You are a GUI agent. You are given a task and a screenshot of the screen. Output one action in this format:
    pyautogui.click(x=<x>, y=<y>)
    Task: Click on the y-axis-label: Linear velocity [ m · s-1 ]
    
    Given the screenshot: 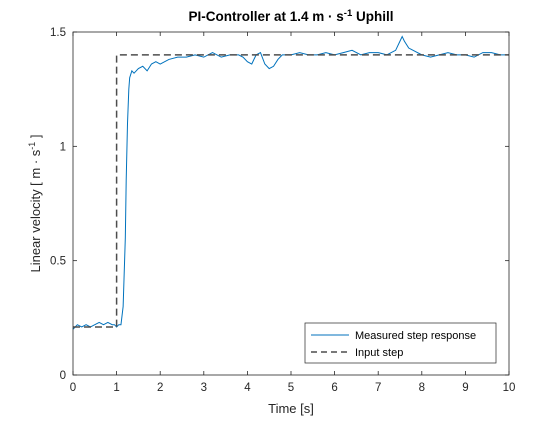 What is the action you would take?
    pyautogui.click(x=35, y=203)
    